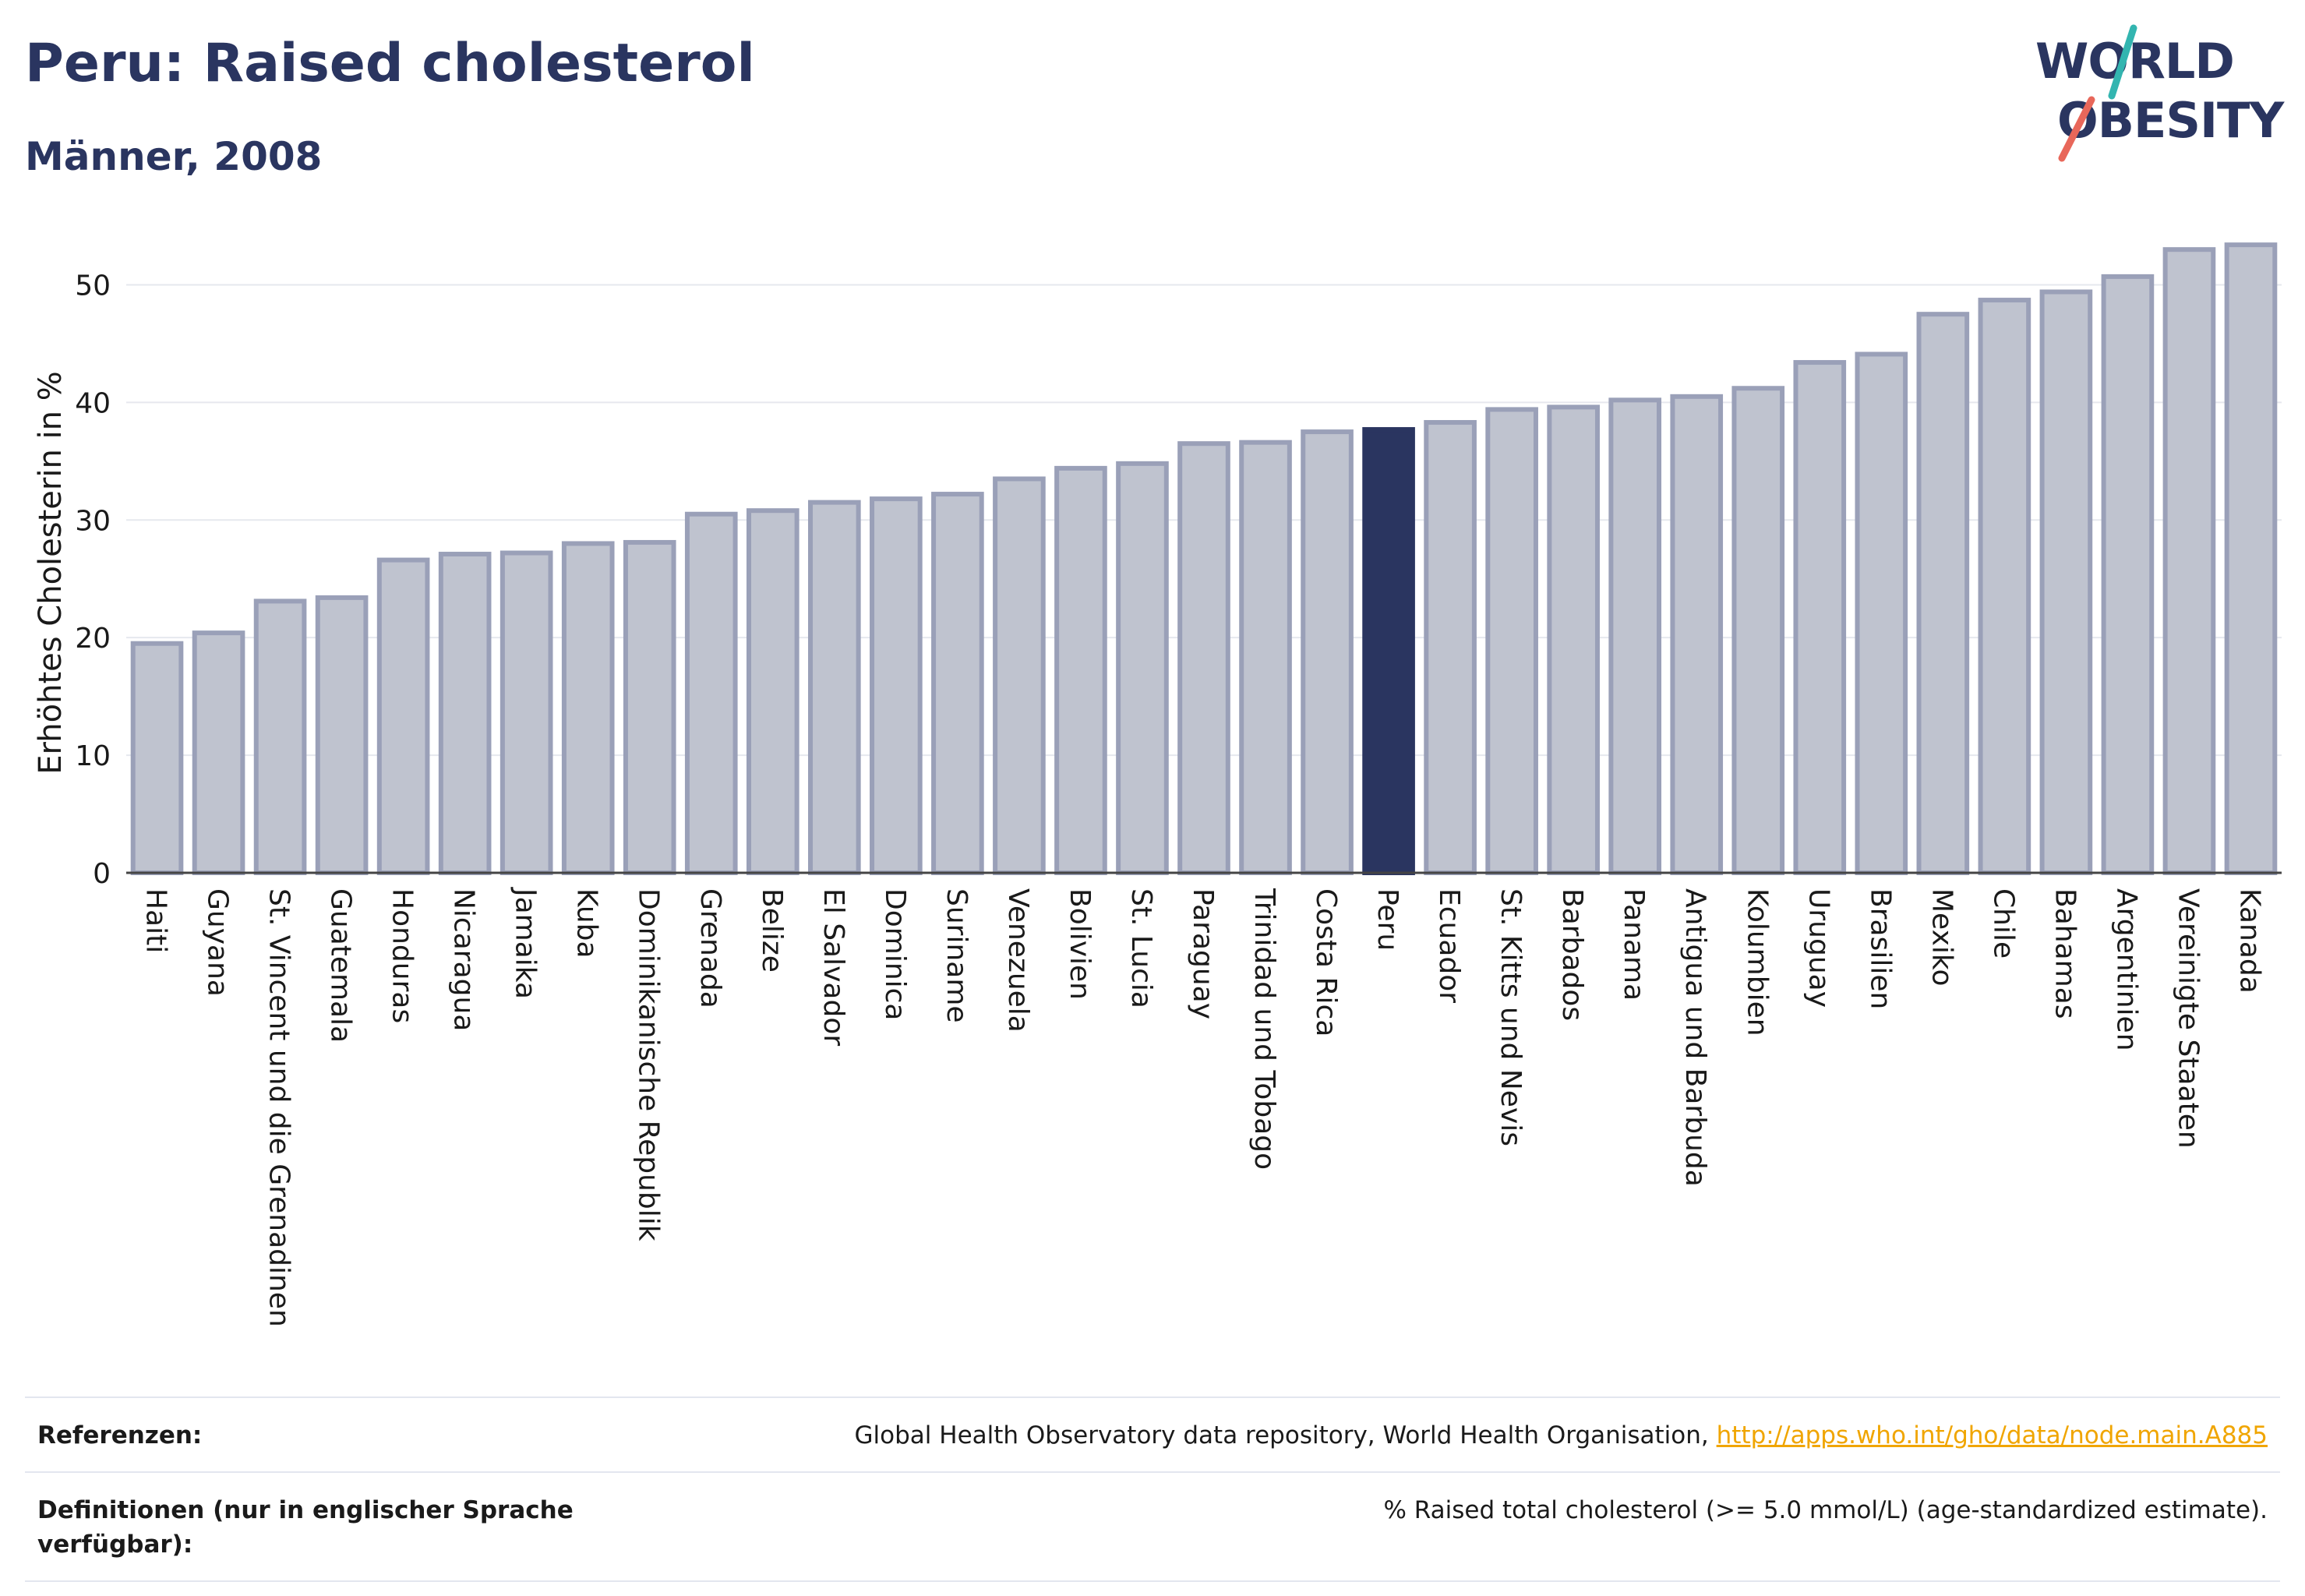 This screenshot has height=1596, width=2305. What do you see at coordinates (526, 943) in the screenshot?
I see `x-tick-label: Jamaika` at bounding box center [526, 943].